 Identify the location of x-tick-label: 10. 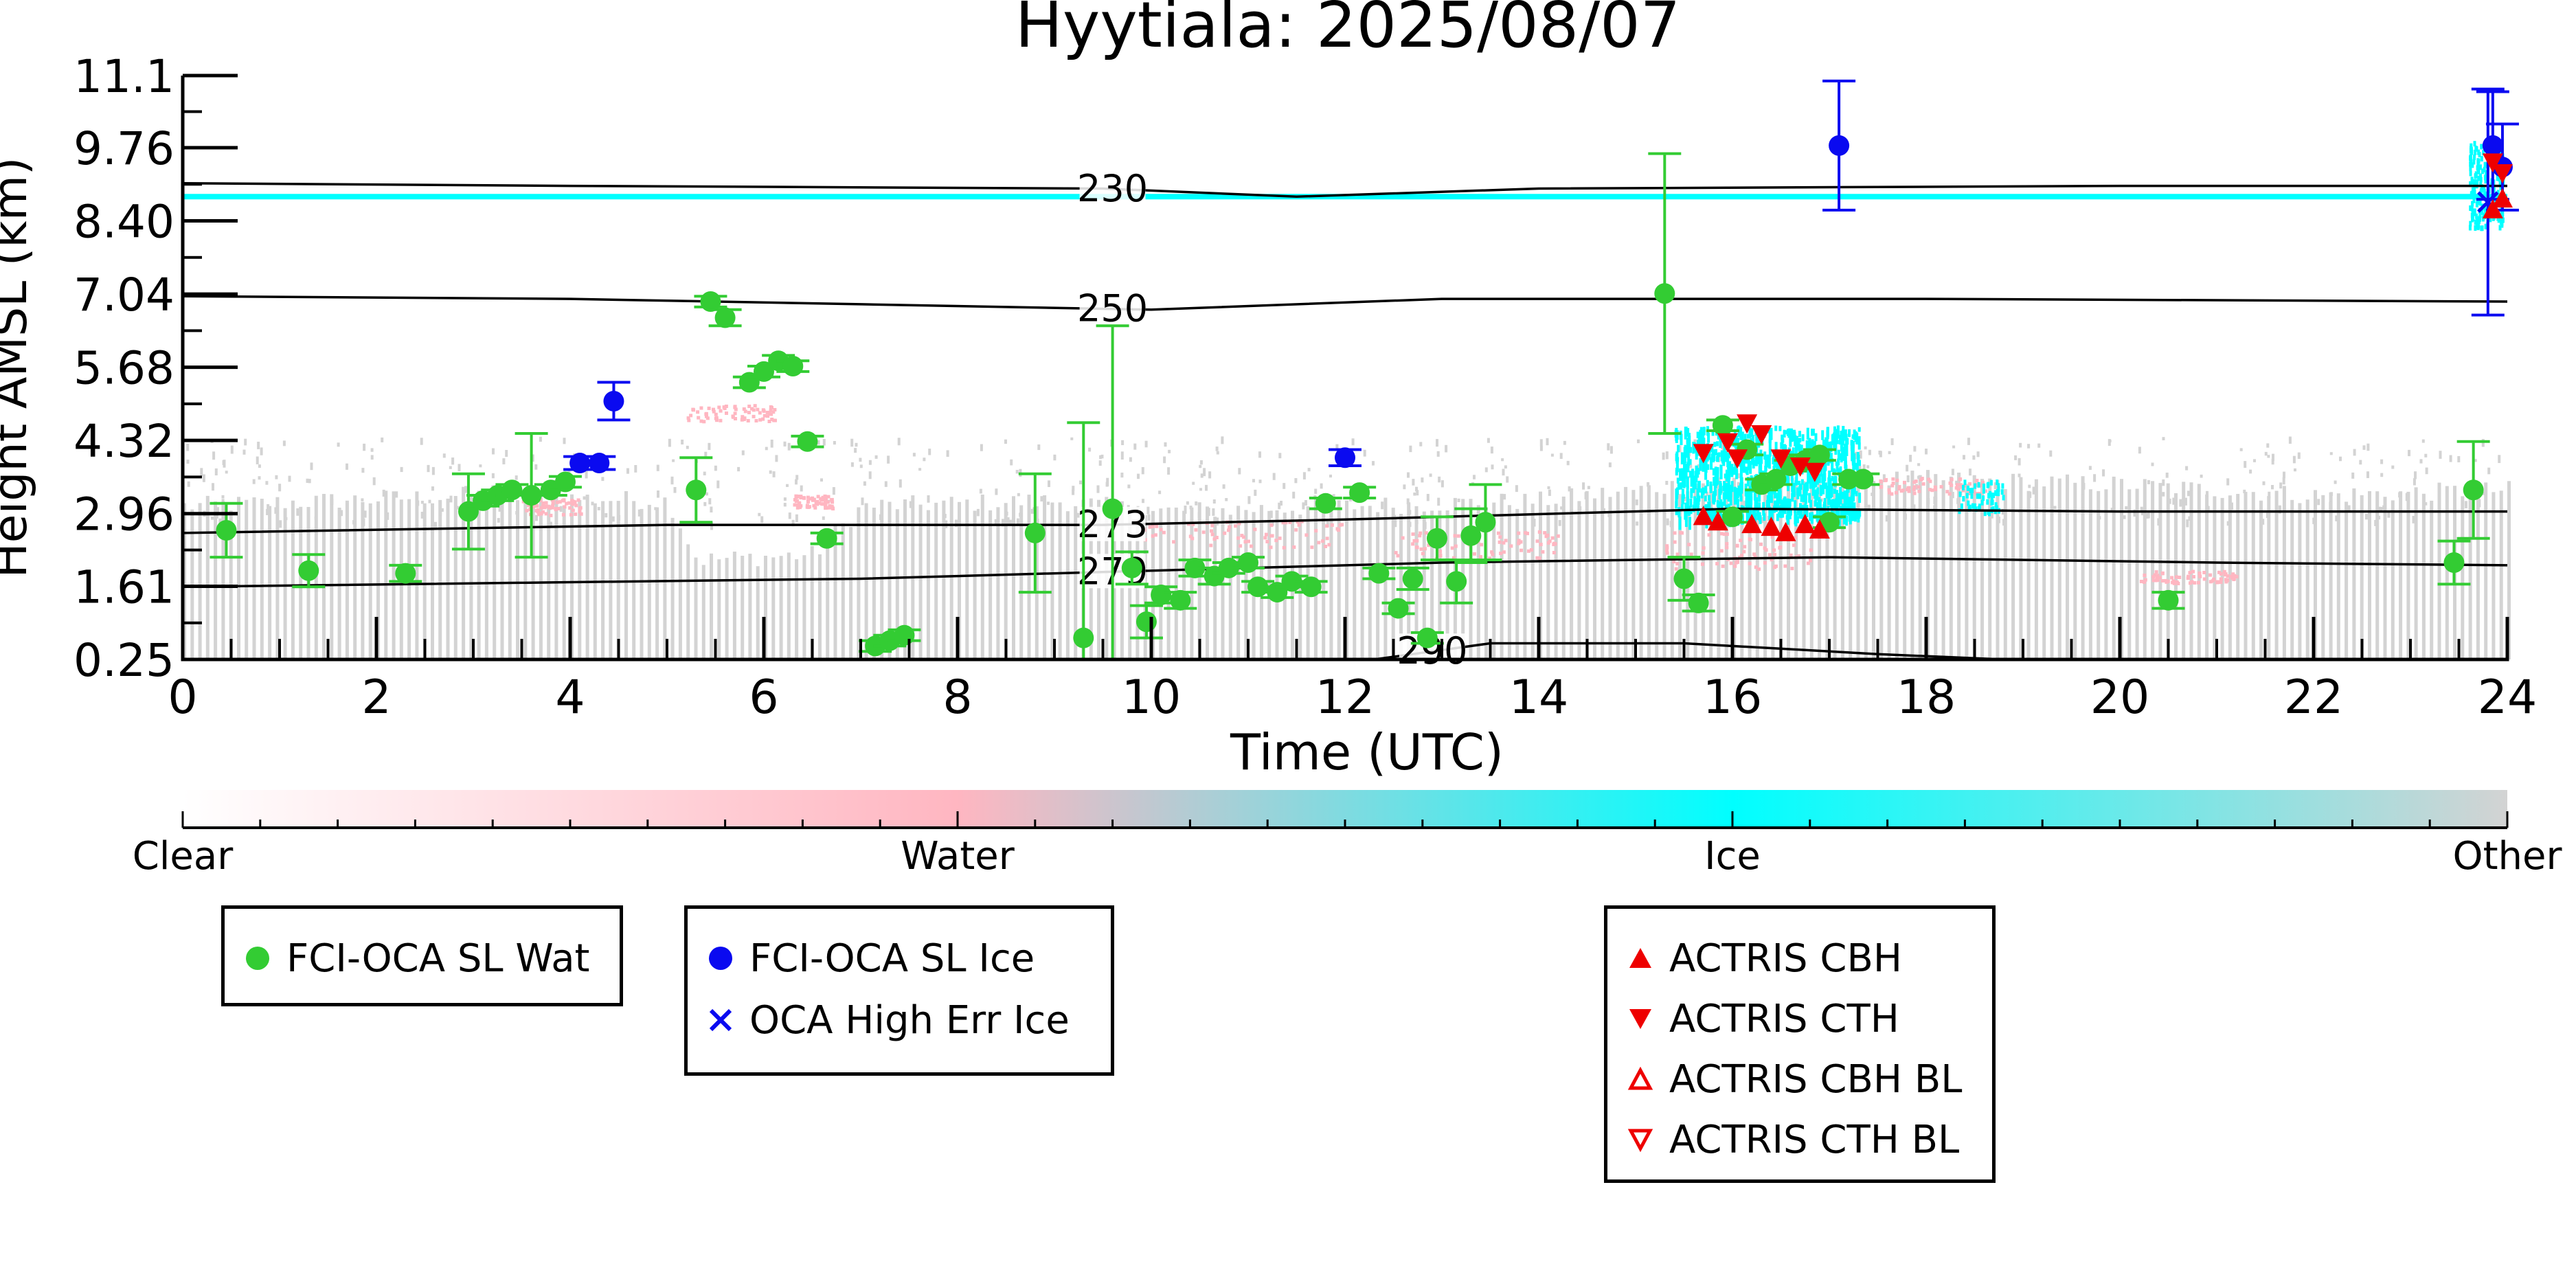
(1152, 697).